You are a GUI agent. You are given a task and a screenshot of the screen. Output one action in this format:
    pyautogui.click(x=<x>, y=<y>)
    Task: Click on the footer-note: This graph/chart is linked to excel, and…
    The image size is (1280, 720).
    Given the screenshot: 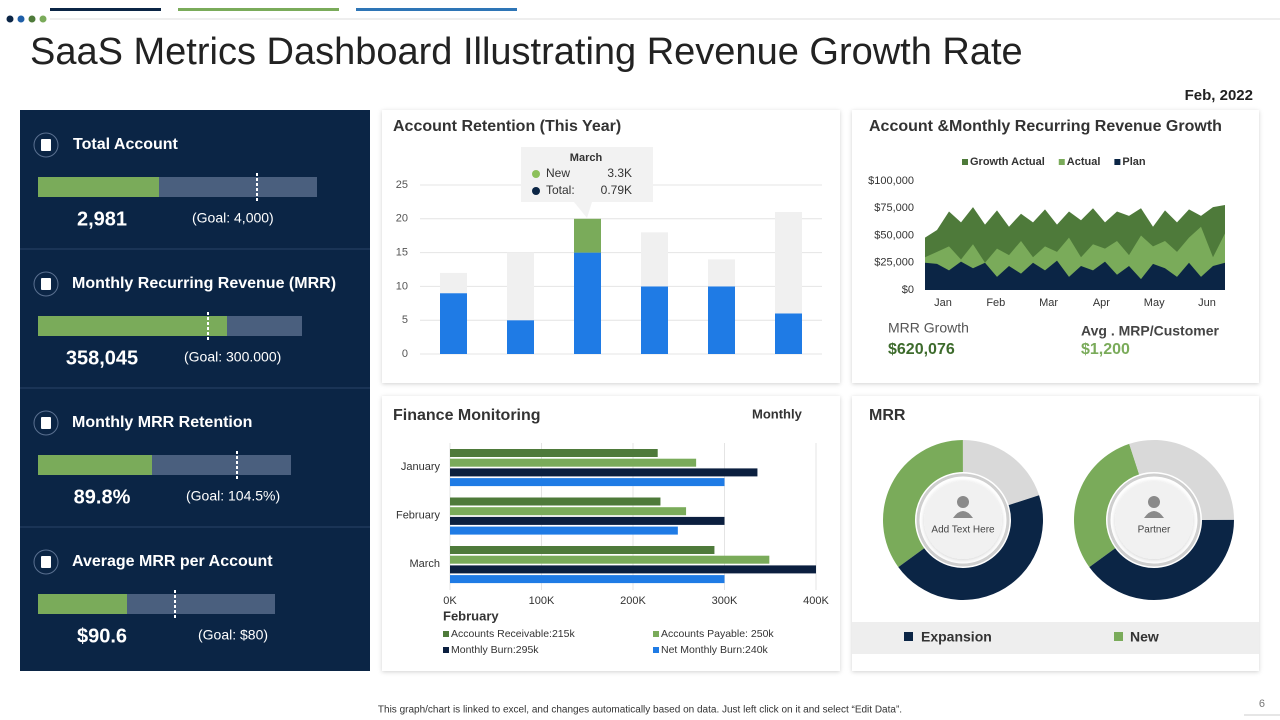 What is the action you would take?
    pyautogui.click(x=640, y=710)
    